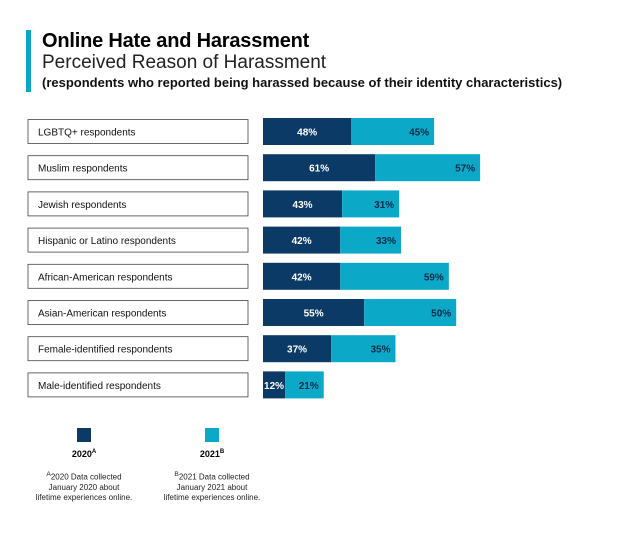 This screenshot has height=534, width=620. I want to click on category-label: Hispanic or Latino respondents, so click(107, 241).